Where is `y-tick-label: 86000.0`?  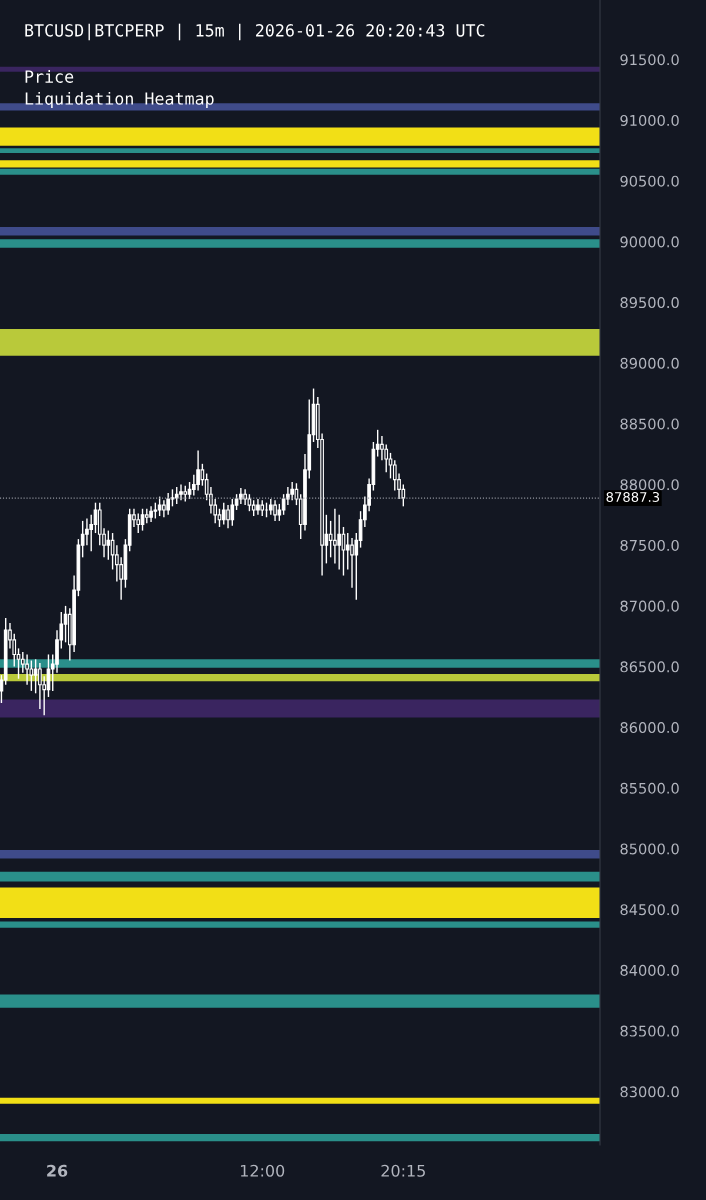 y-tick-label: 86000.0 is located at coordinates (649, 728).